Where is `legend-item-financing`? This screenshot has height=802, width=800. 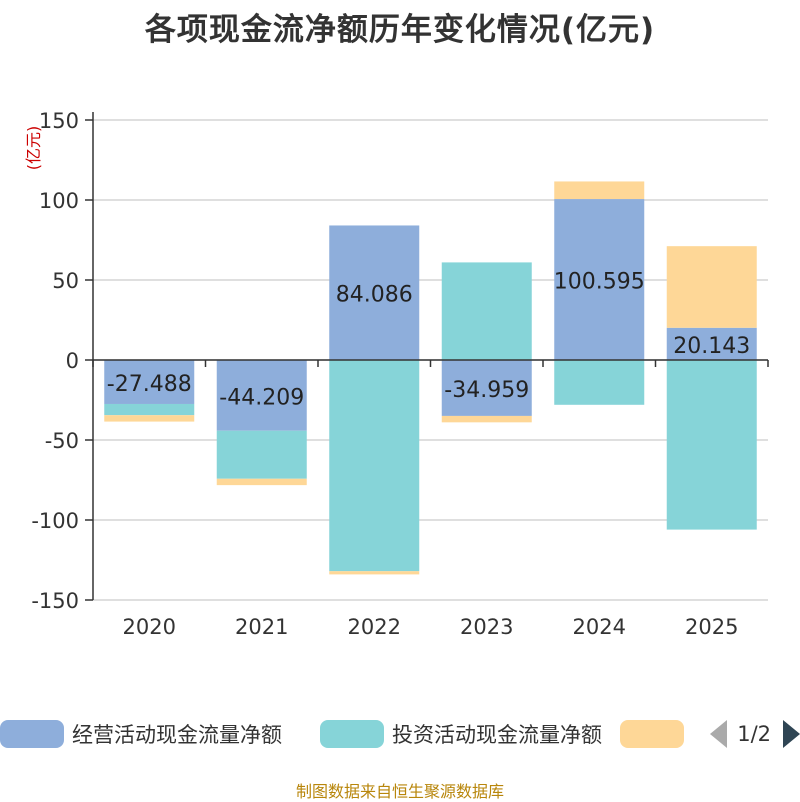 legend-item-financing is located at coordinates (652, 734).